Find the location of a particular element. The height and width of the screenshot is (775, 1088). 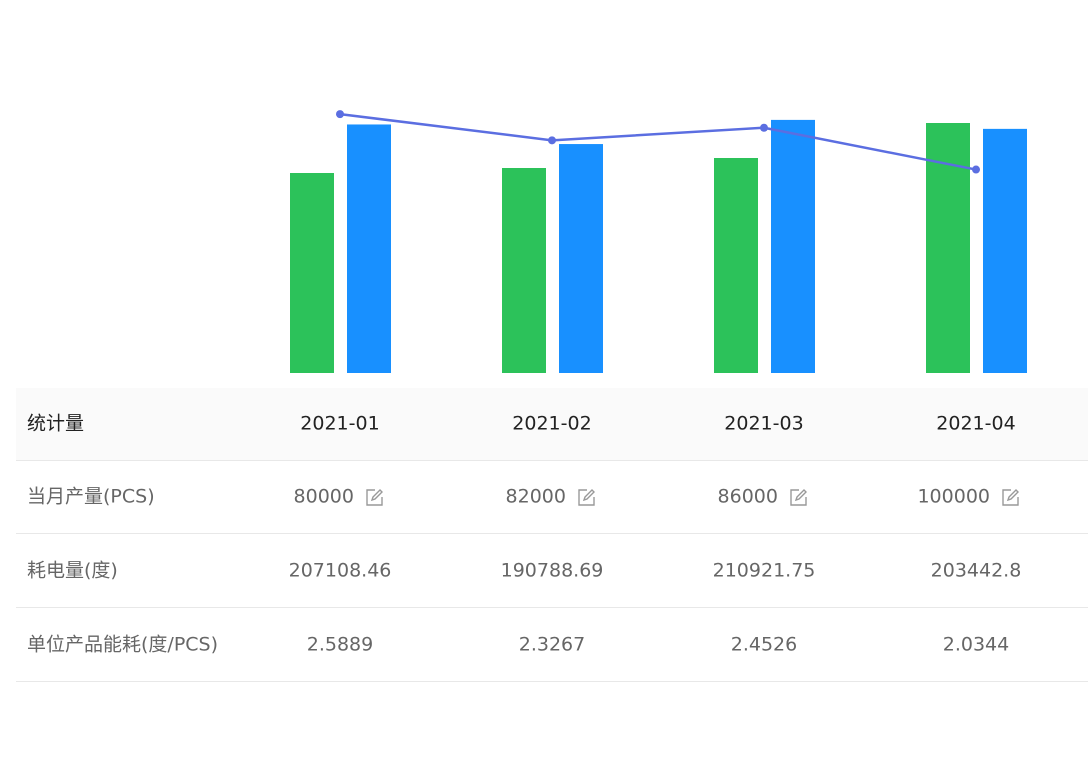

cell-value: 82000 is located at coordinates (536, 497).